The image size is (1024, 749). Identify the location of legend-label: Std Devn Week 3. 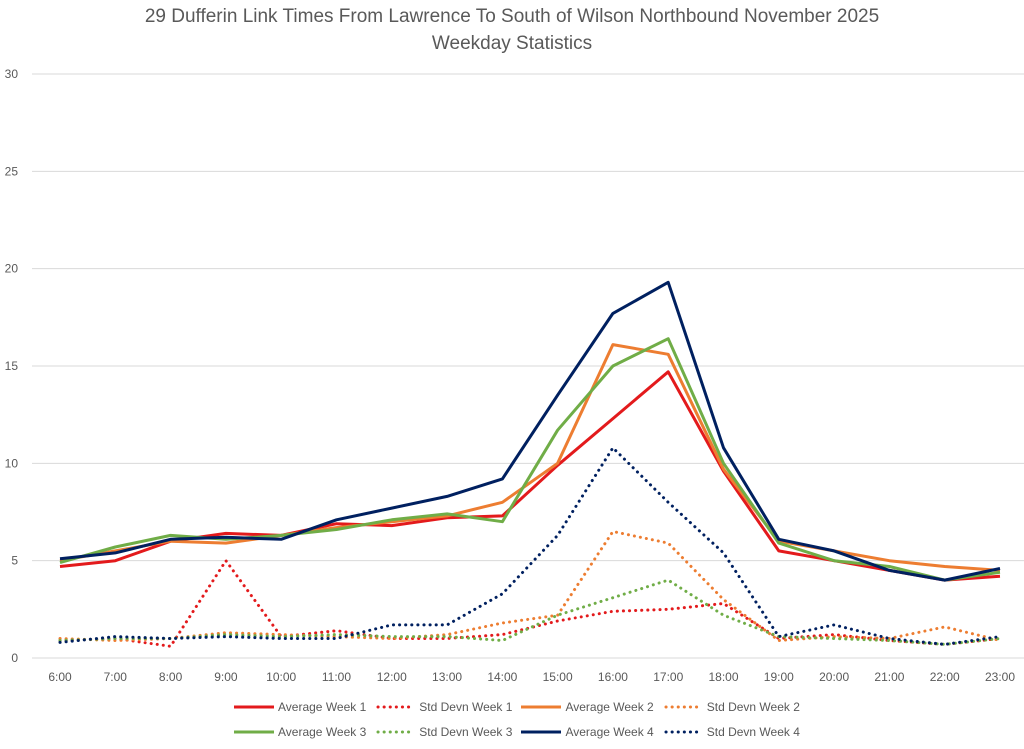
(466, 732).